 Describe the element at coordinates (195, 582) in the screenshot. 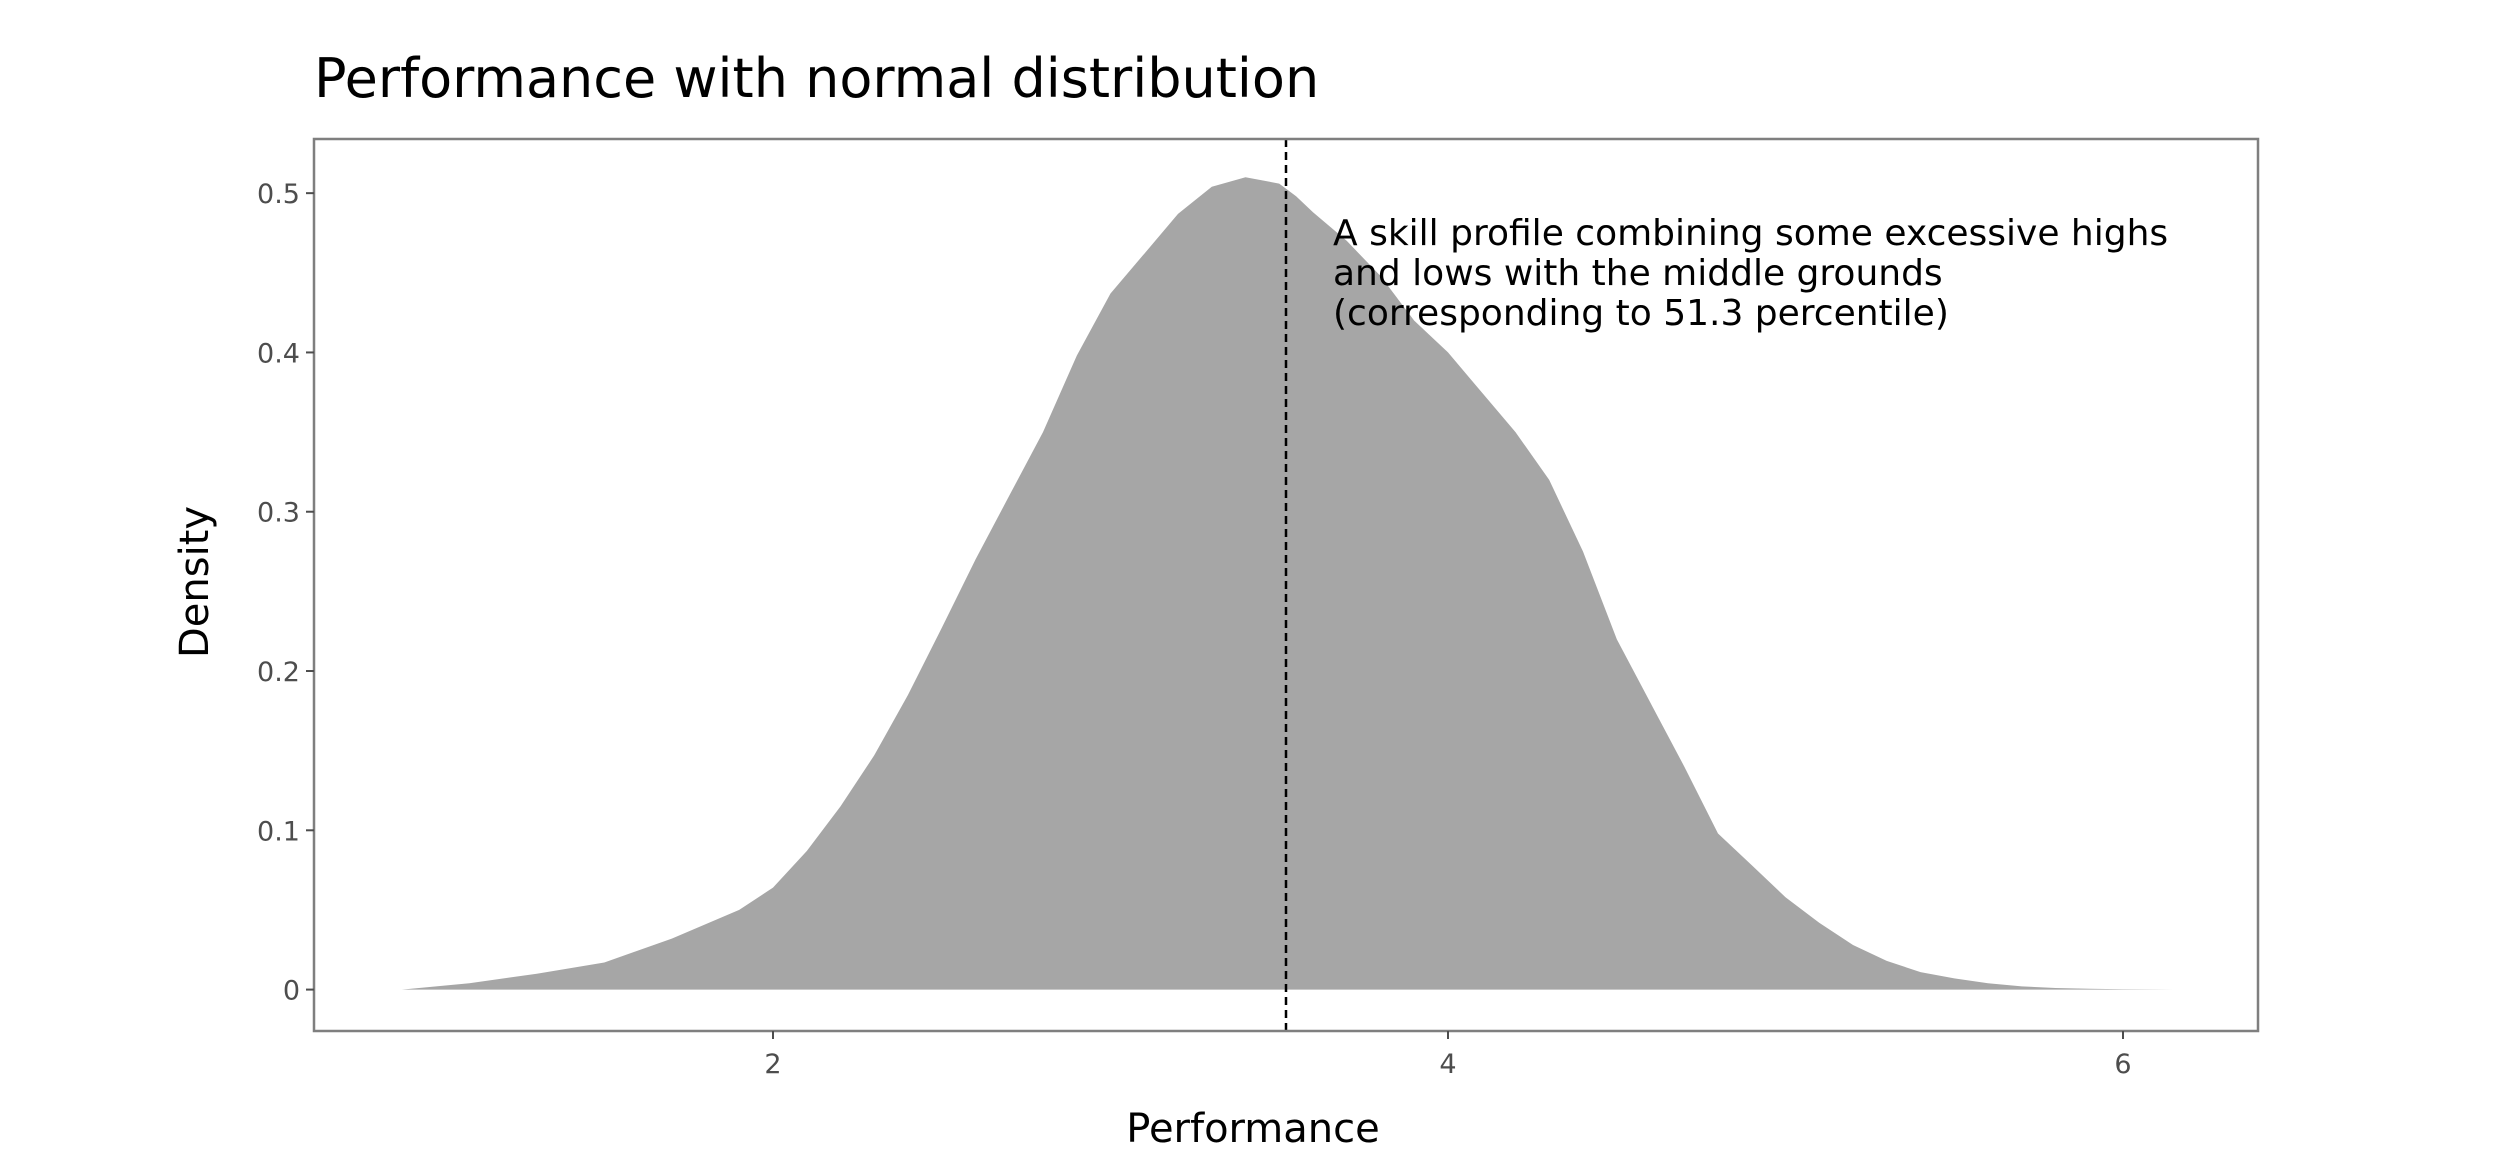

I see `y-axis-label: Density` at that location.